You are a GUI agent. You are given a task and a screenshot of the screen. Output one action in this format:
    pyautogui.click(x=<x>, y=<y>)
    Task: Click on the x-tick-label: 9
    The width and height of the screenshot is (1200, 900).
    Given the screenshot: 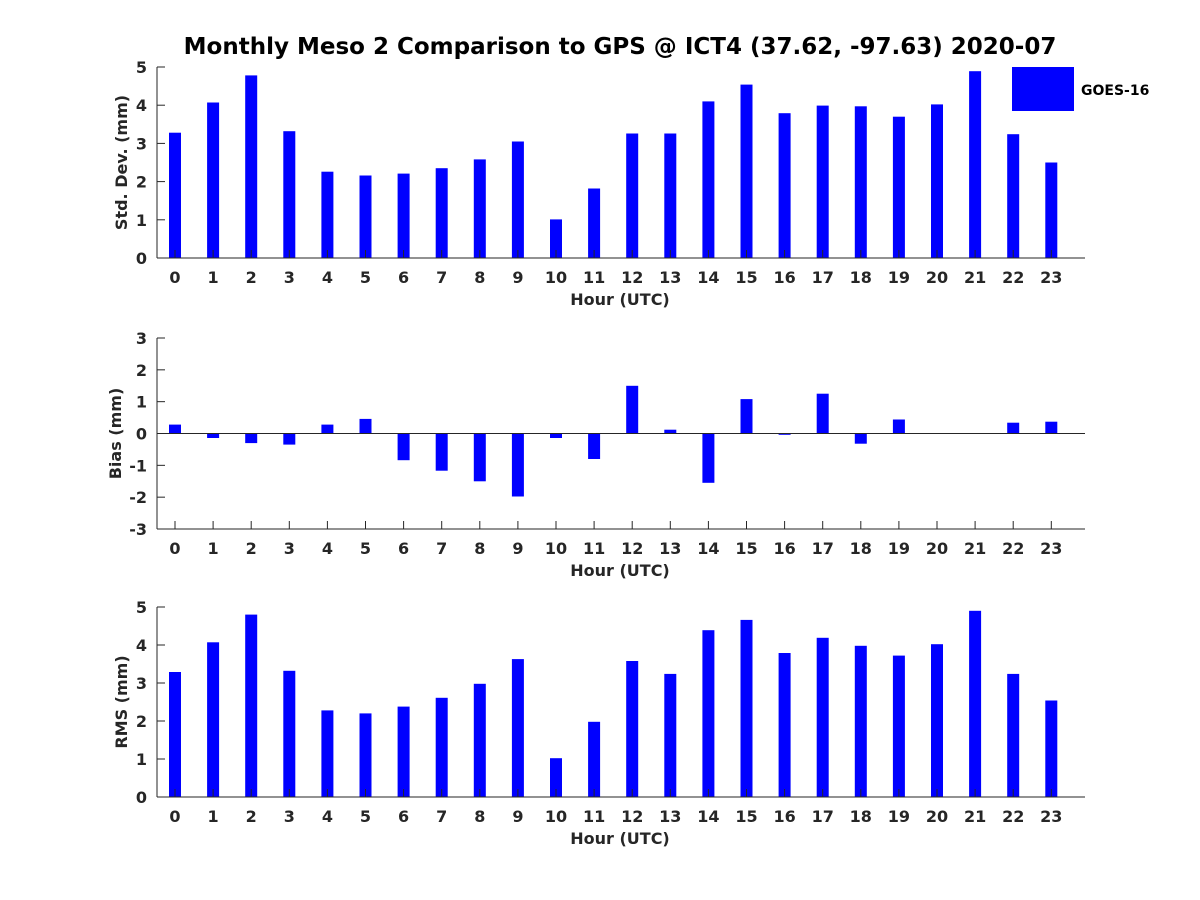 What is the action you would take?
    pyautogui.click(x=517, y=277)
    